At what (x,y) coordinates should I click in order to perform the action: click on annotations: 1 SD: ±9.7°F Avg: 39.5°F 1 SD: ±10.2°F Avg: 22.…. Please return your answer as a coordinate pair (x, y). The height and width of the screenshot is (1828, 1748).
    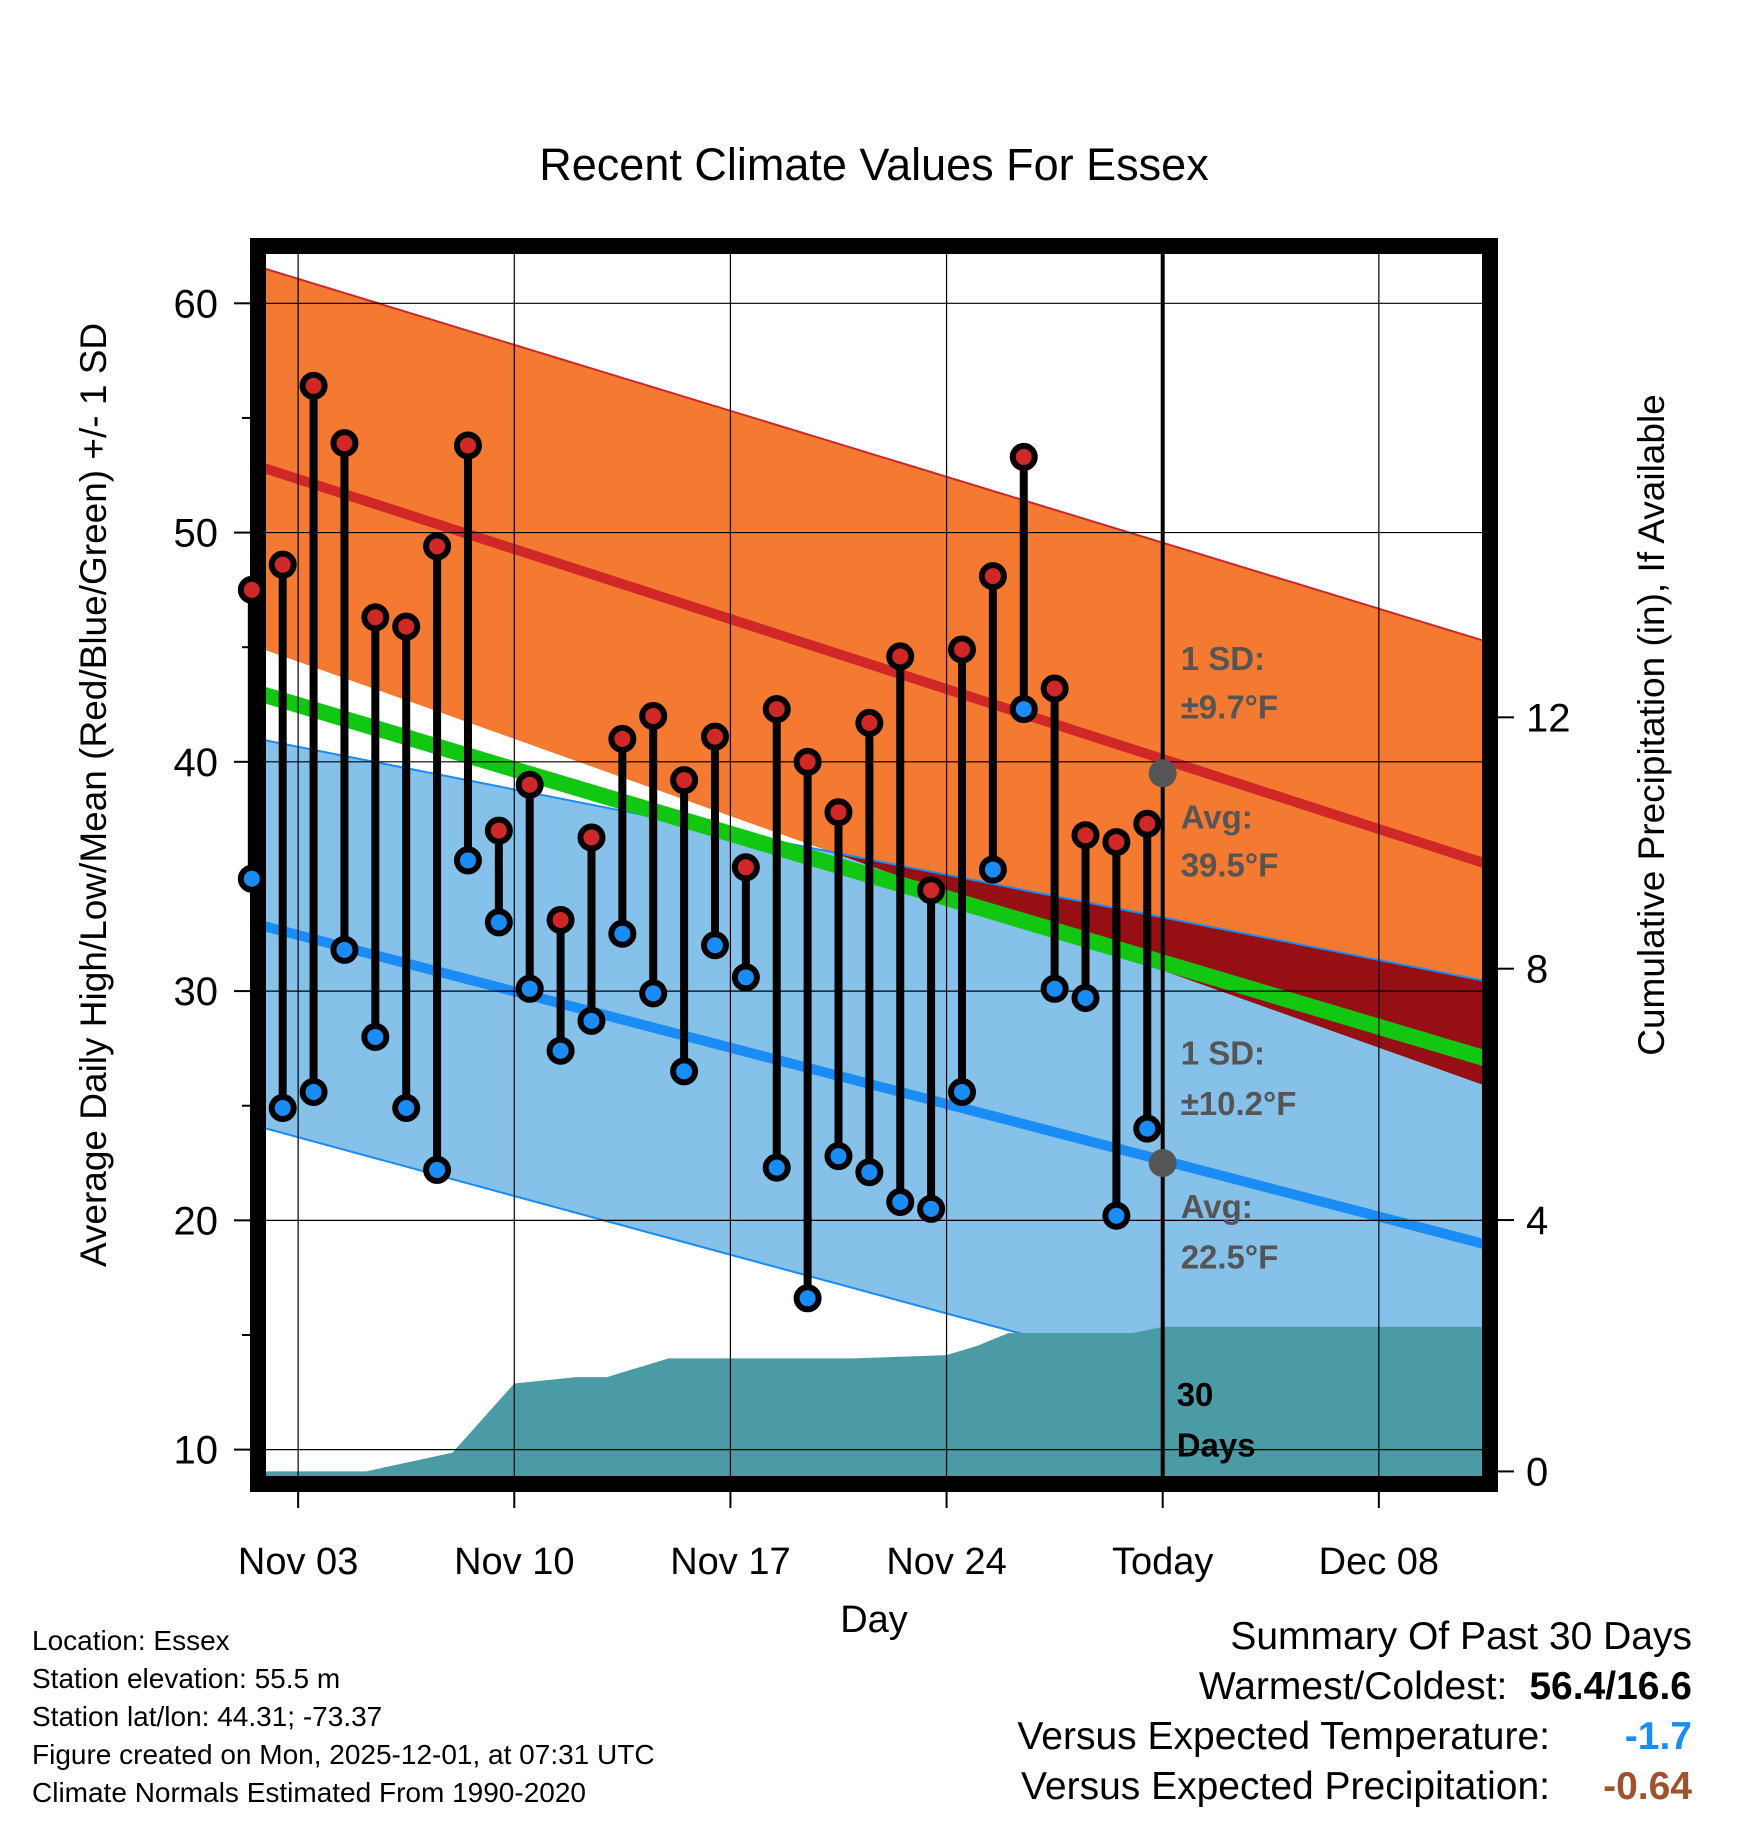
    Looking at the image, I should click on (1222, 1051).